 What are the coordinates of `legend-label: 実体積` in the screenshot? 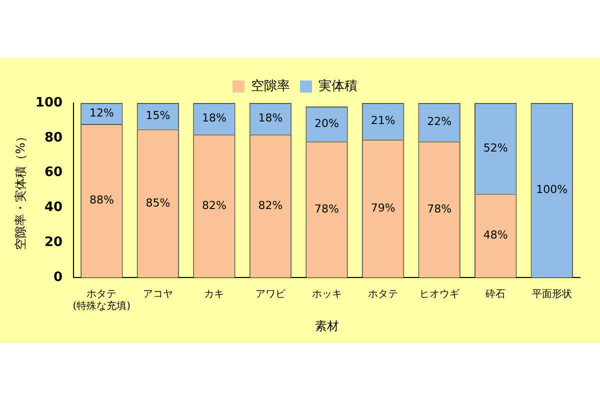 It's located at (338, 86).